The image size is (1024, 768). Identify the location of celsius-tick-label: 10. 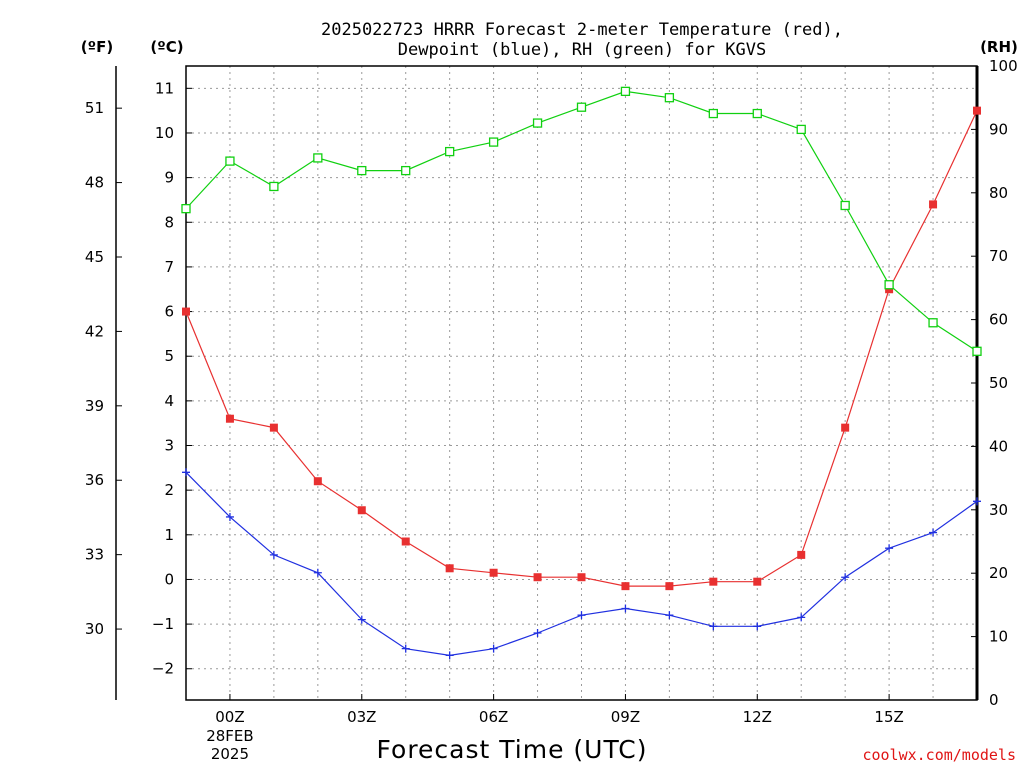
(164, 133).